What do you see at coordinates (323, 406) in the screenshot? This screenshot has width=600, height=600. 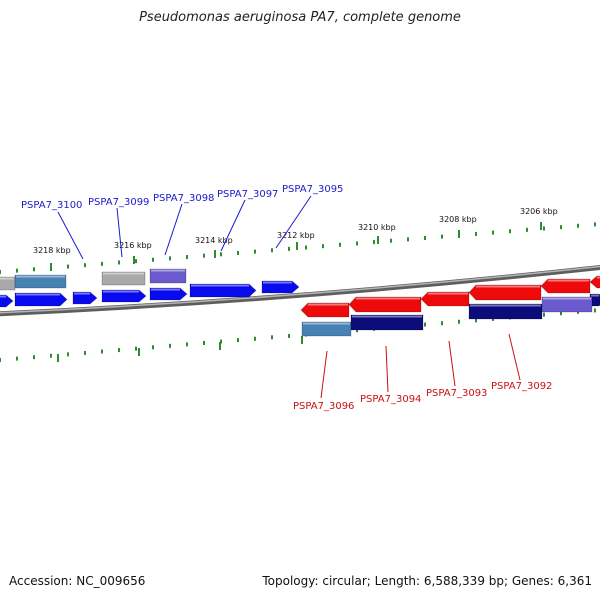 I see `reverse-gene-label: PSPA7_3096` at bounding box center [323, 406].